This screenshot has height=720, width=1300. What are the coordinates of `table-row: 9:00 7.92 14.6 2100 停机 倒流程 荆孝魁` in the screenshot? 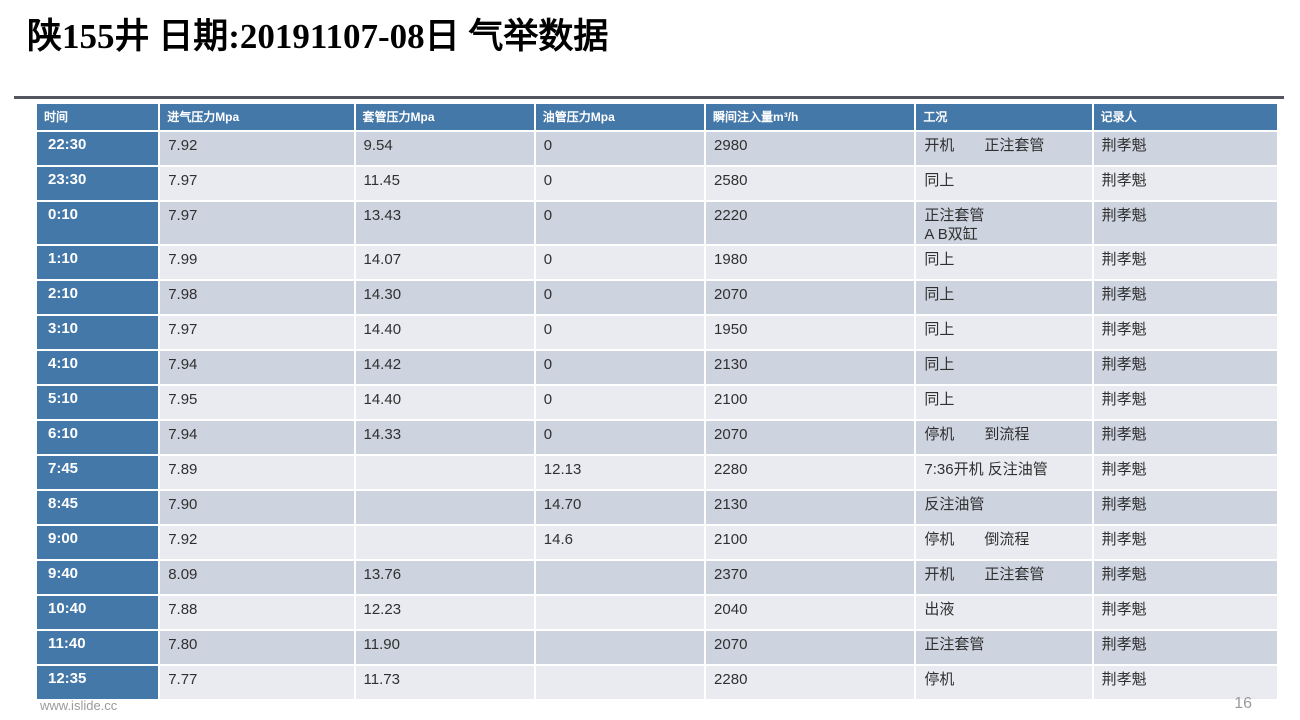 It's located at (657, 542).